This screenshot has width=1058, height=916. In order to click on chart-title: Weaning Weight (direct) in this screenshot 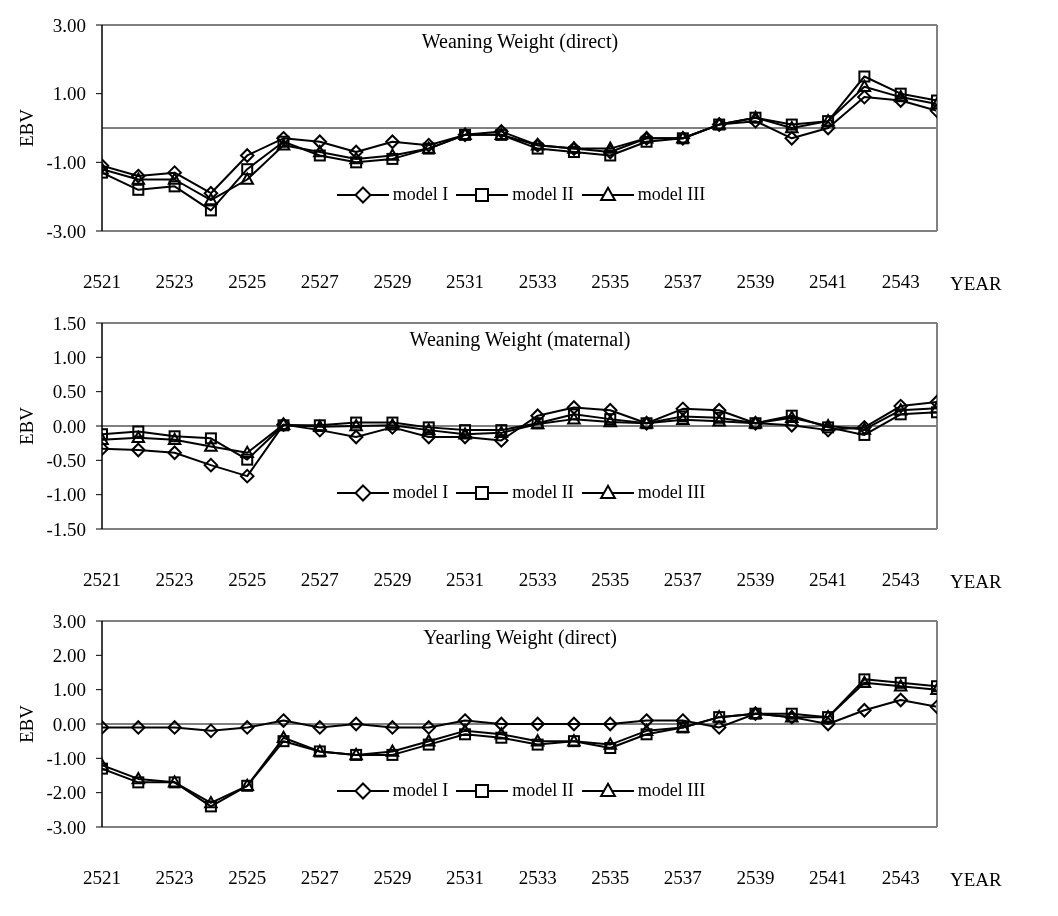, I will do `click(520, 41)`.